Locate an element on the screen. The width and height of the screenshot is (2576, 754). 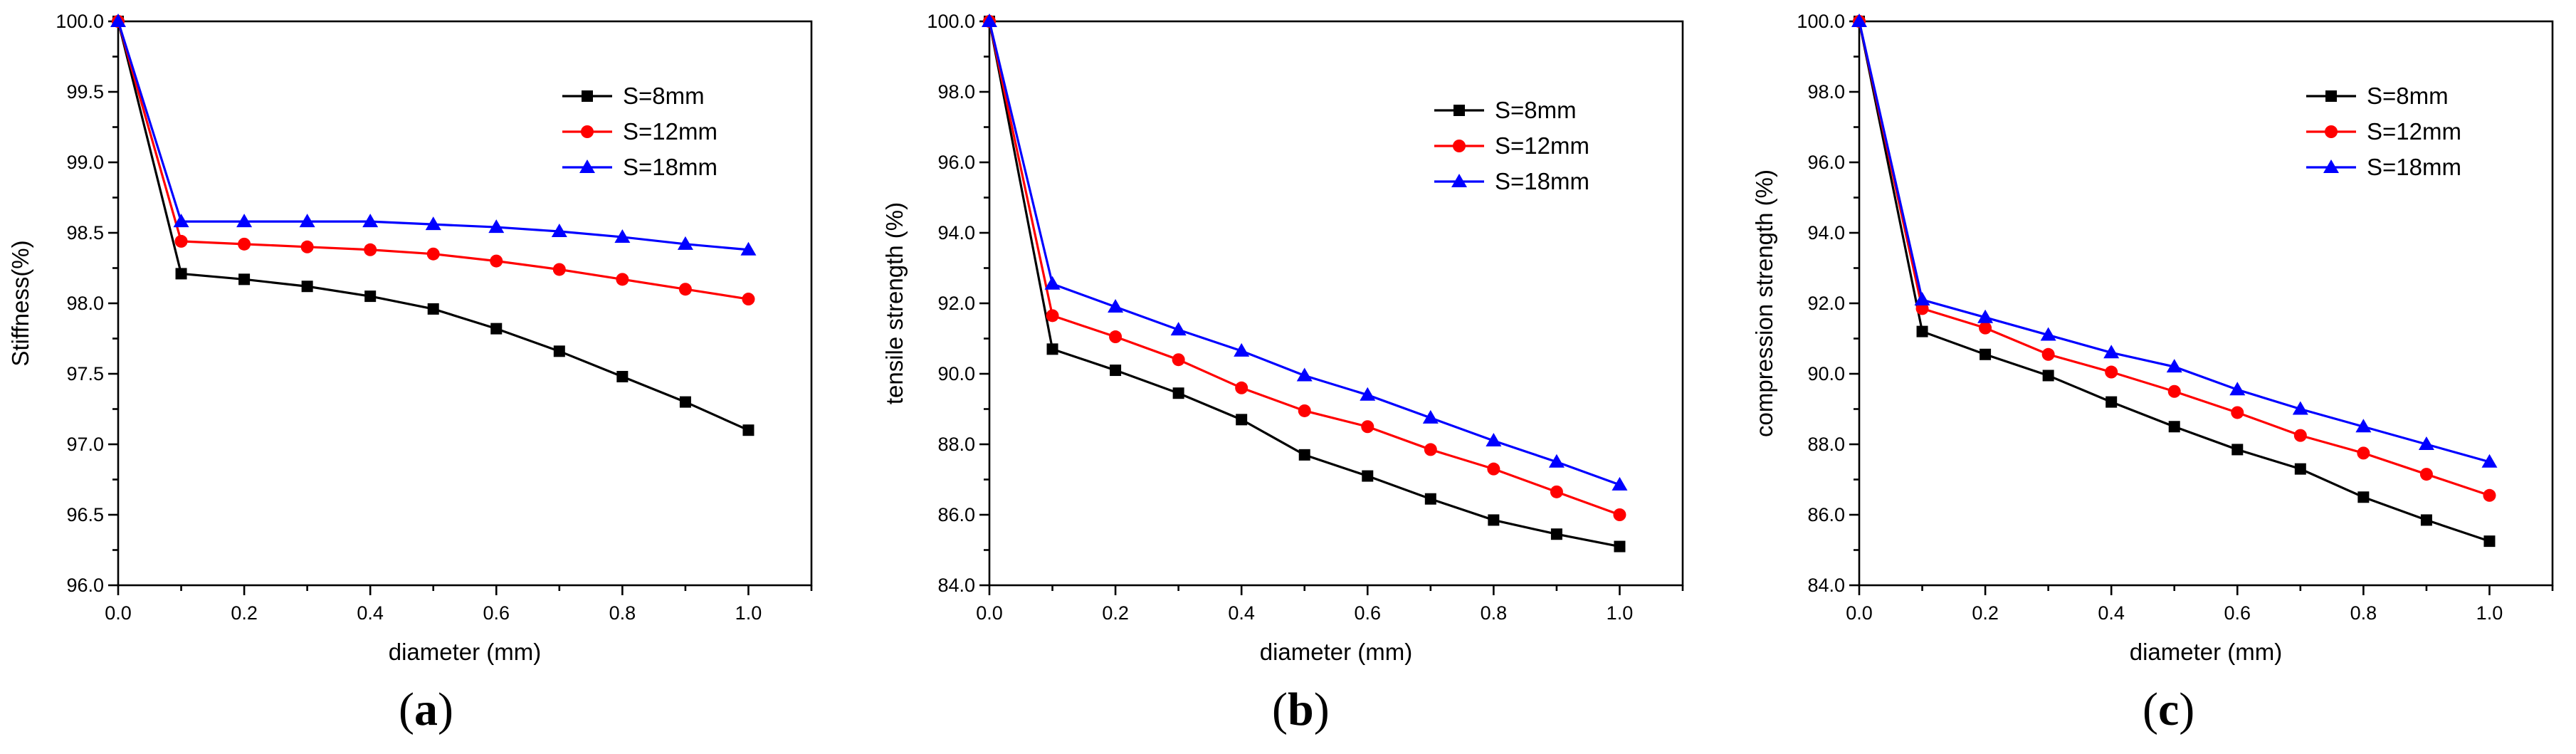
chart-c-legend-label: S=12mm is located at coordinates (2414, 131).